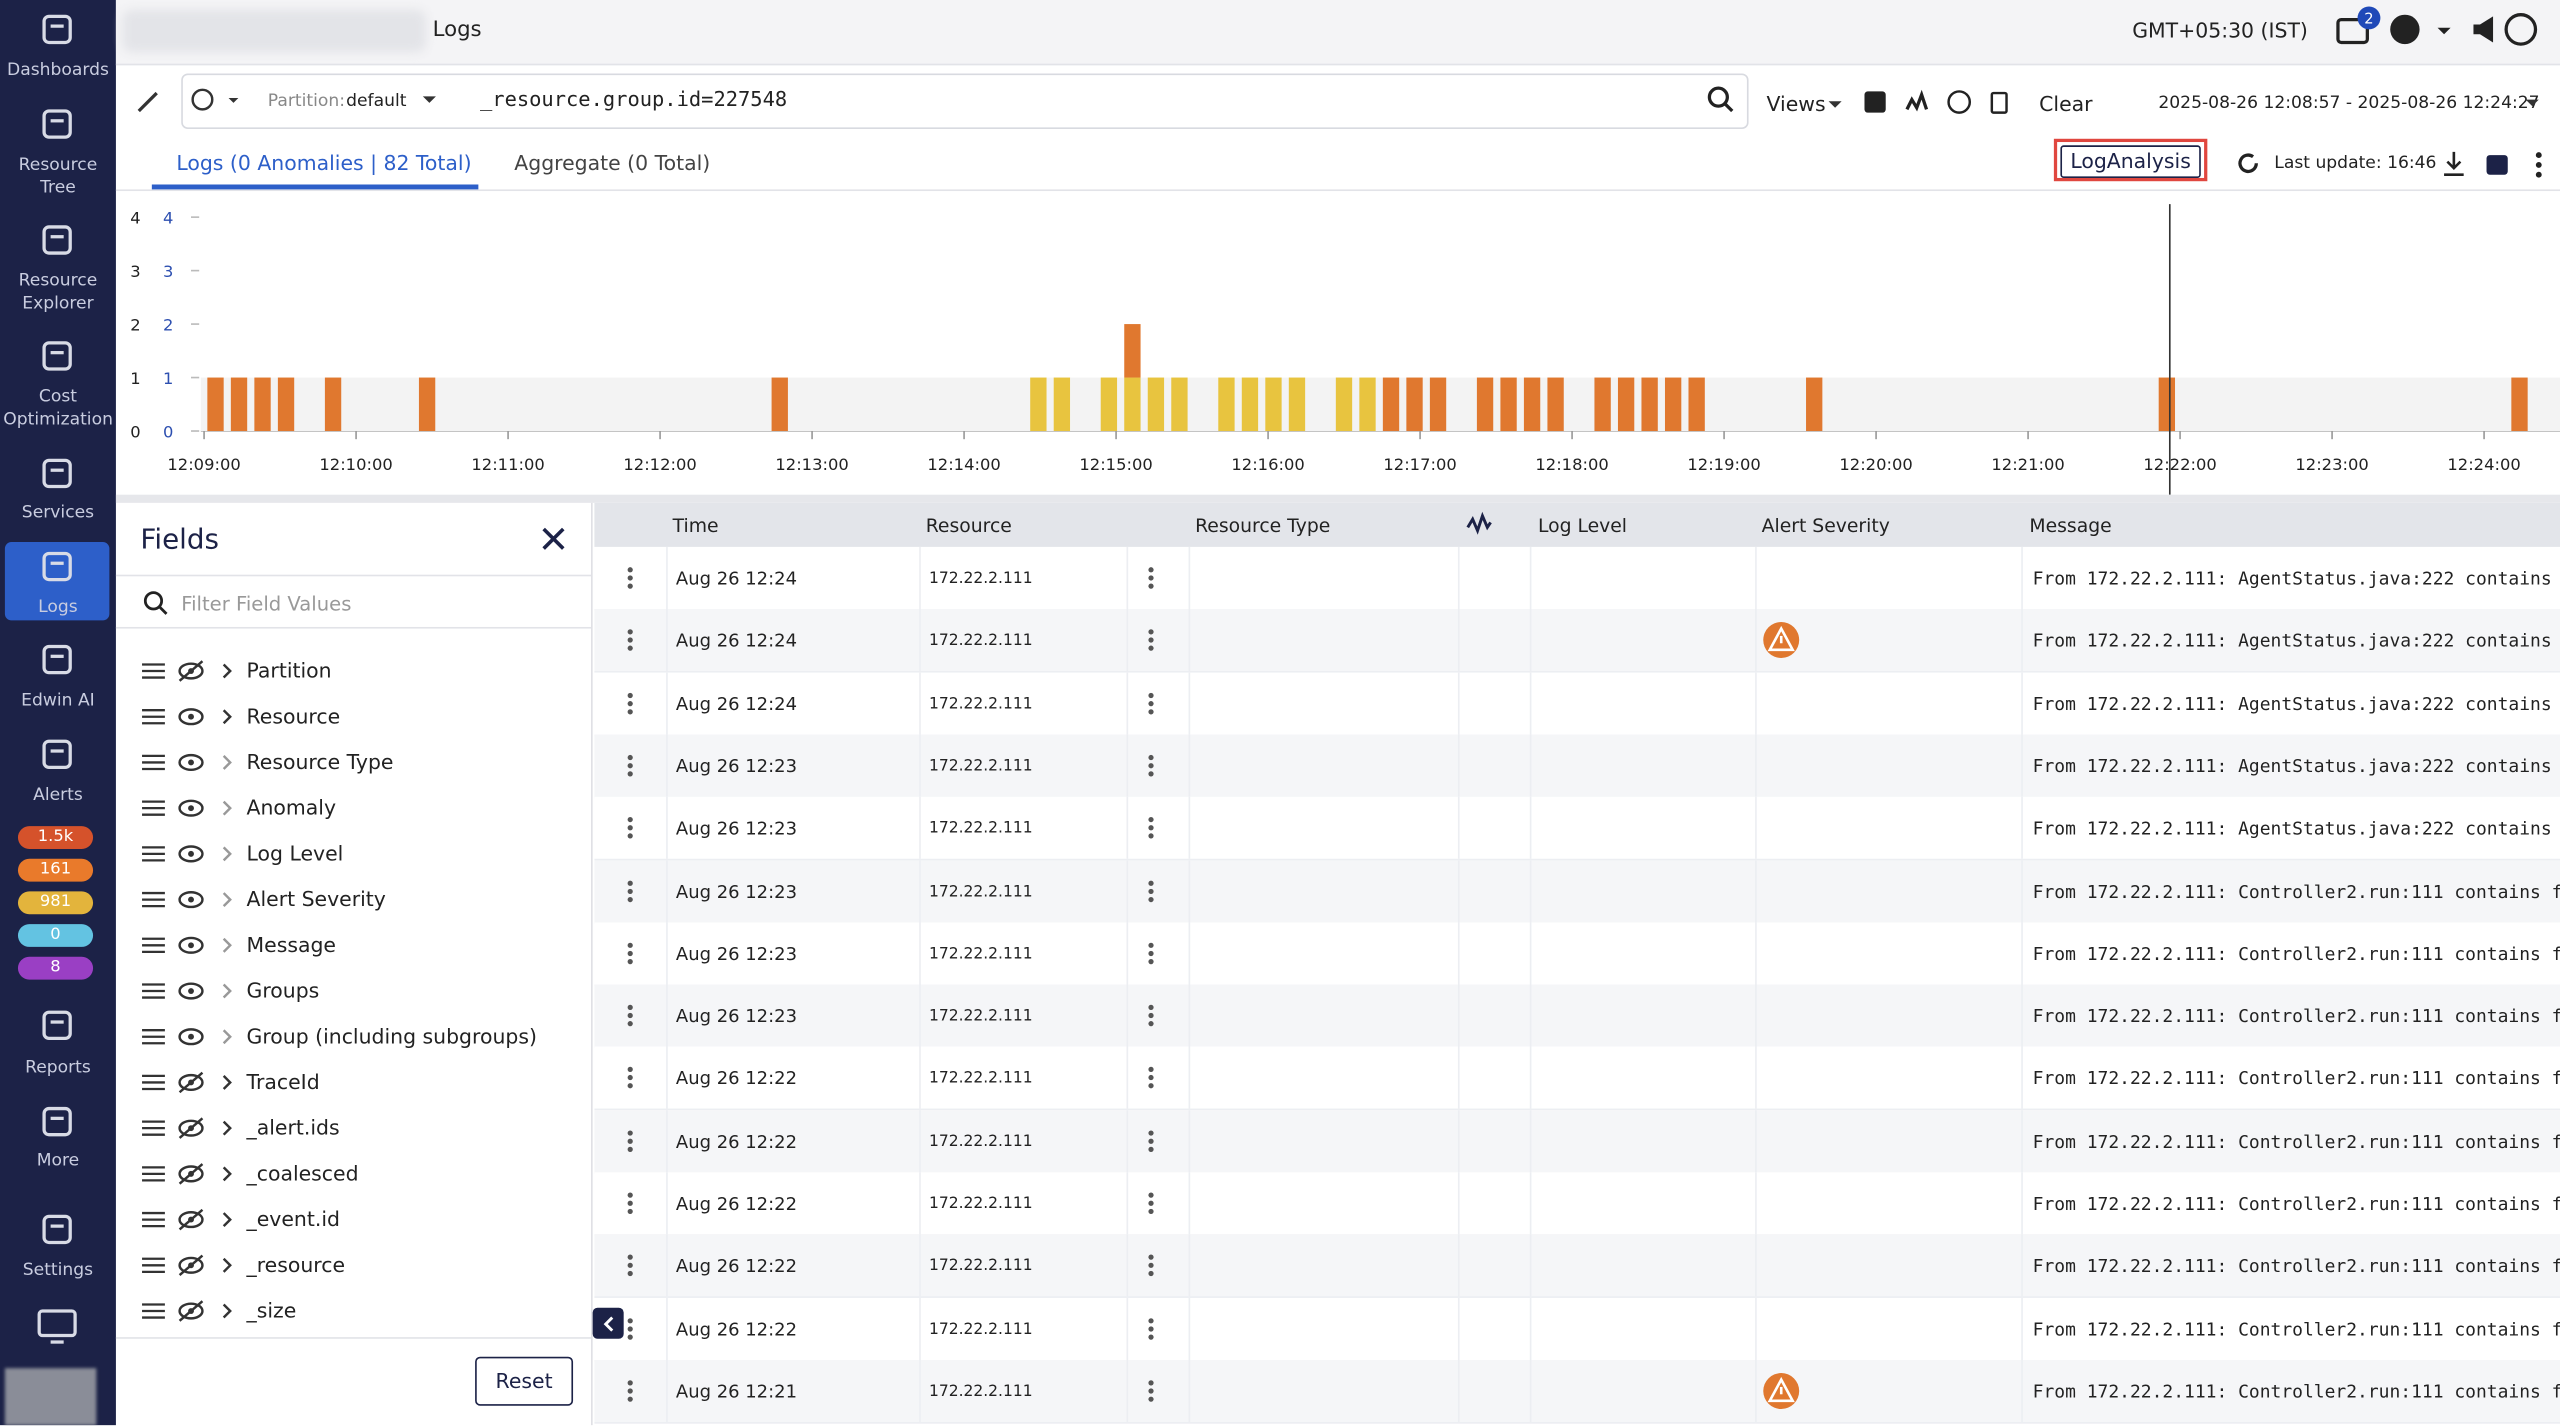 This screenshot has height=1426, width=2560. I want to click on field-name: Log Level, so click(295, 853).